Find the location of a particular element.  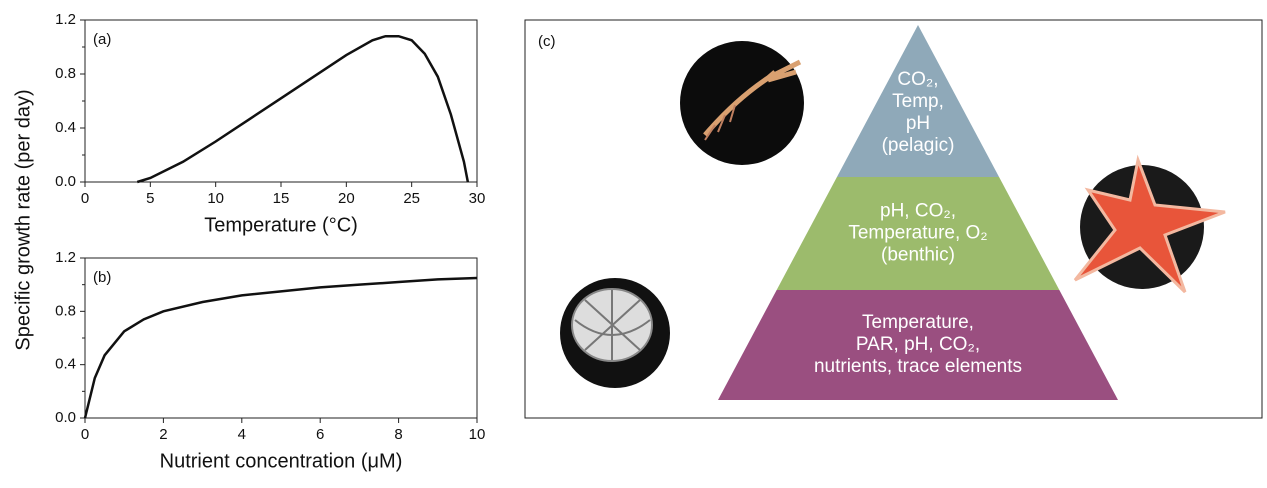

panel-label: (c) is located at coordinates (547, 41).